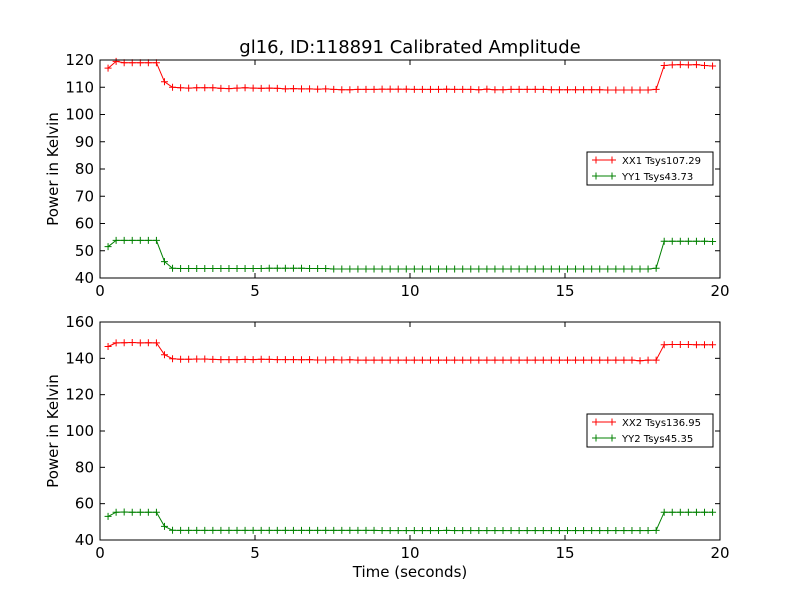 The width and height of the screenshot is (800, 600). What do you see at coordinates (650, 168) in the screenshot?
I see `top-plot-legend: XX1 Tsys107.29 YY1 Tsys43.73` at bounding box center [650, 168].